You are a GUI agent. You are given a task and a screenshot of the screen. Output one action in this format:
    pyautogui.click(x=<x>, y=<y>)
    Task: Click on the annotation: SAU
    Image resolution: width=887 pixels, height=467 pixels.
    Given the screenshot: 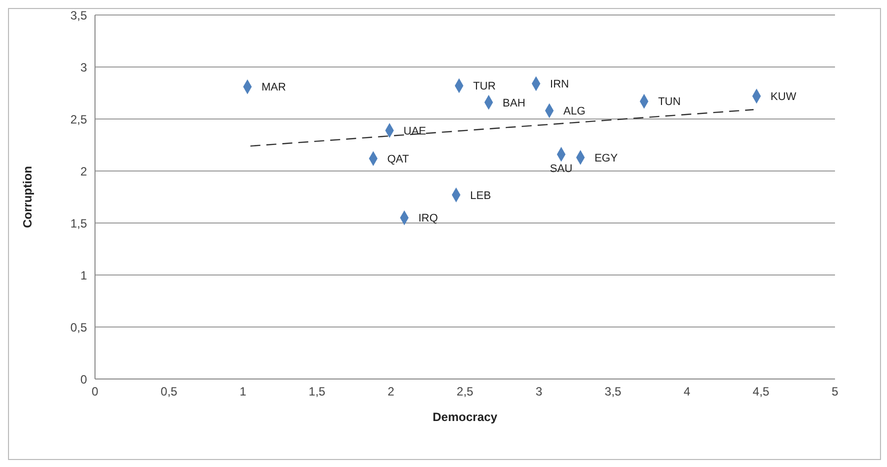 What is the action you would take?
    pyautogui.click(x=561, y=169)
    